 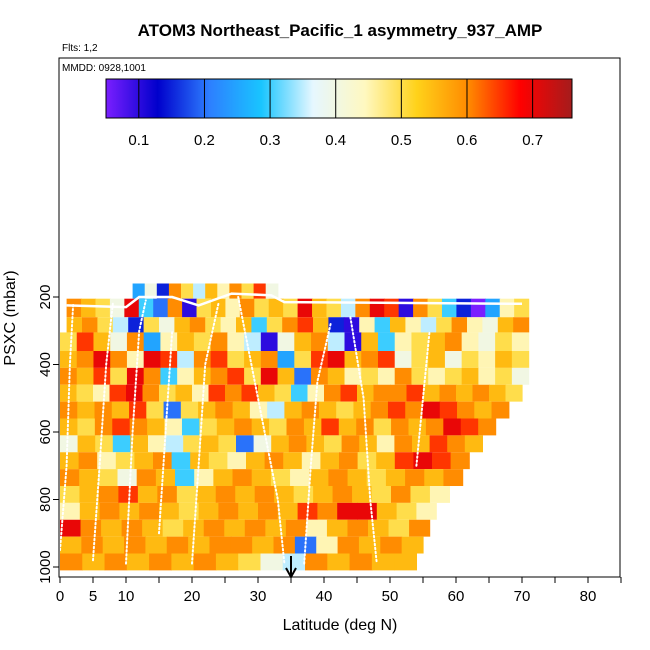 What do you see at coordinates (93, 596) in the screenshot?
I see `x-tick-label: 5` at bounding box center [93, 596].